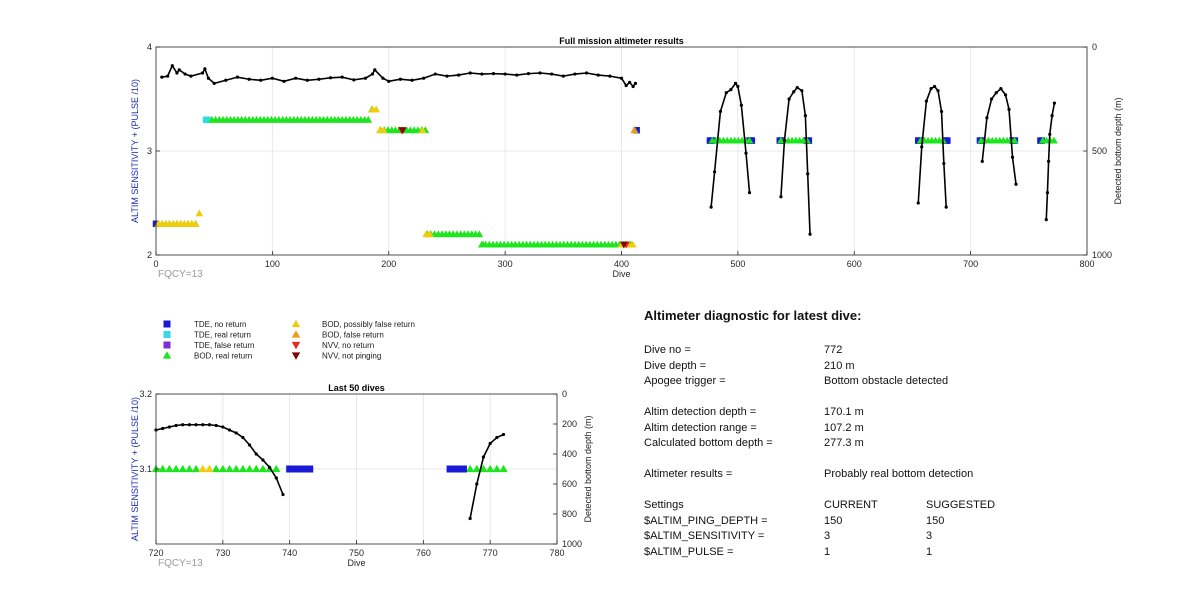  I want to click on diagnostic-value: Probably real bottom detection, so click(899, 474).